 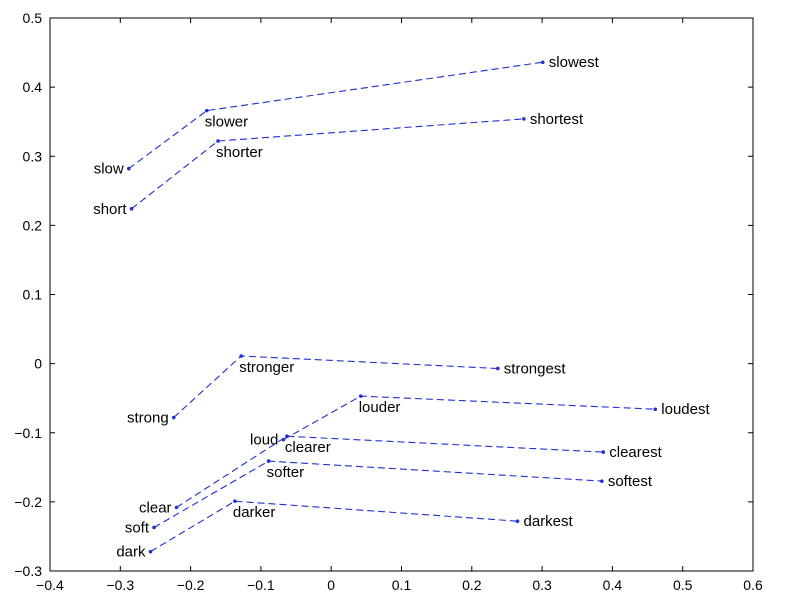 I want to click on word-label: clearest, so click(x=635, y=452).